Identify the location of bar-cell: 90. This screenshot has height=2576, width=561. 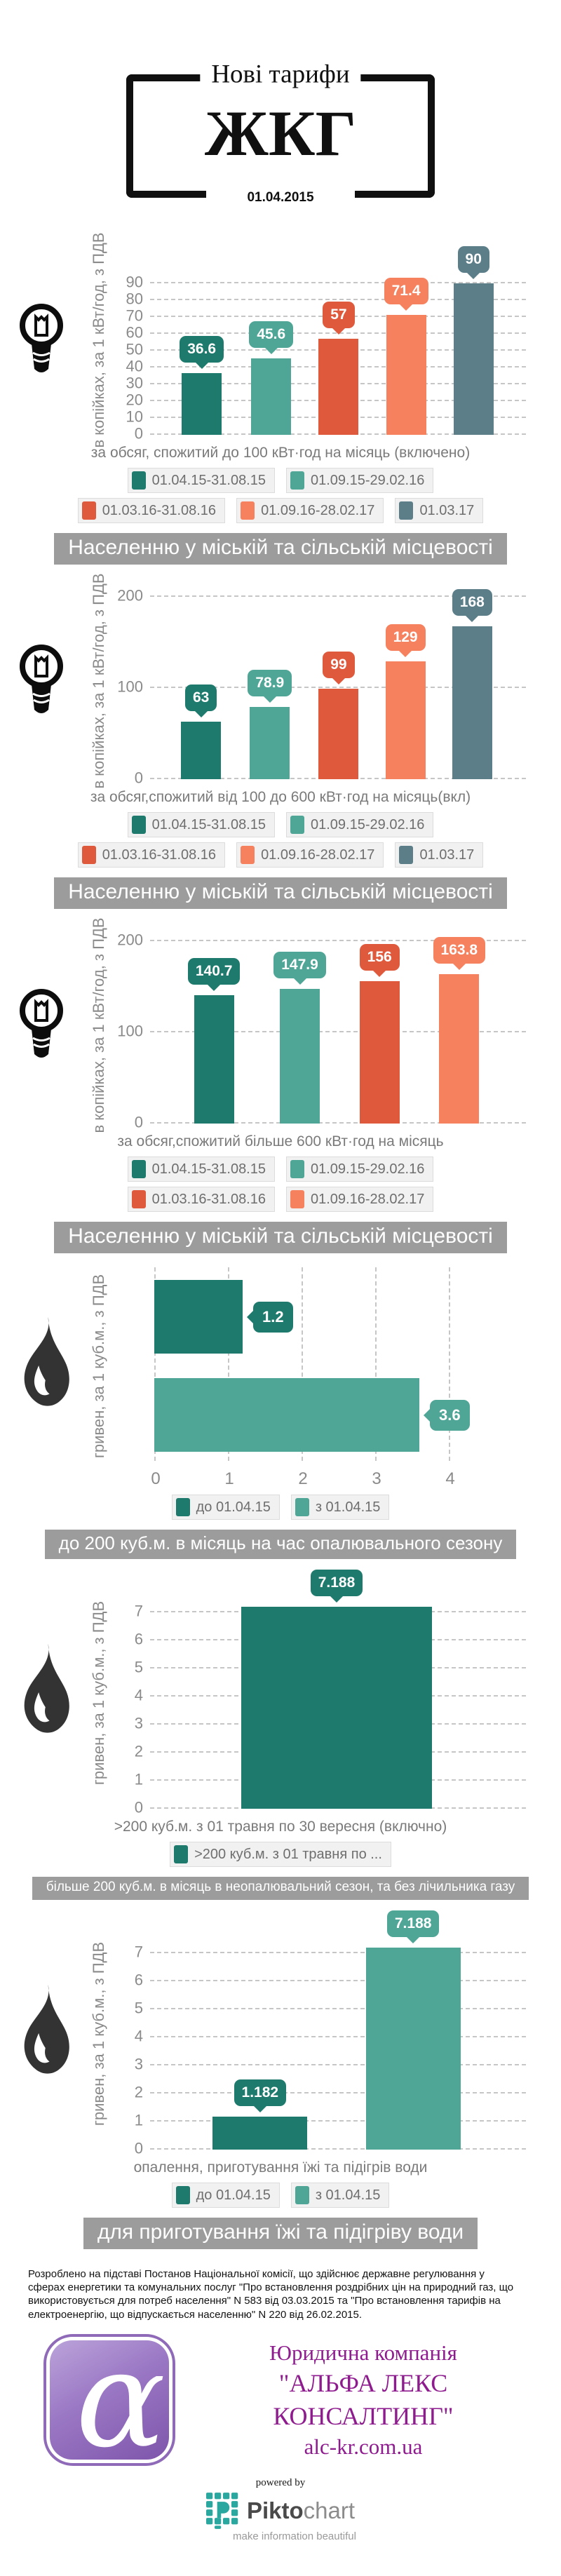
(474, 340).